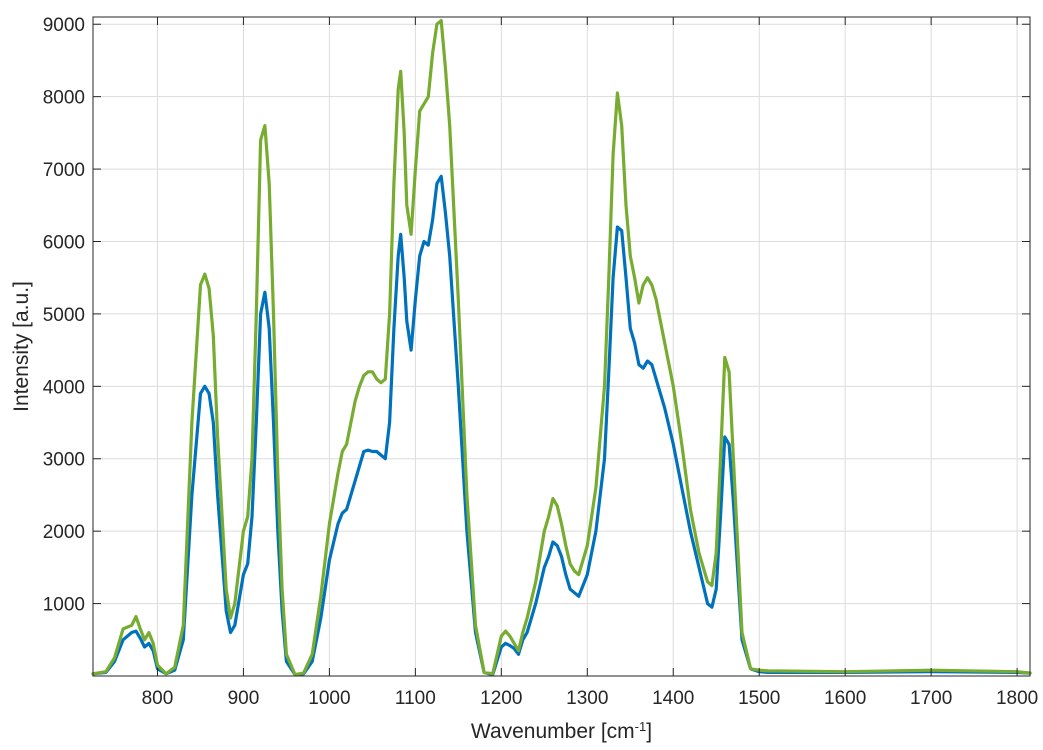 This screenshot has width=1043, height=750. Describe the element at coordinates (64, 532) in the screenshot. I see `y-tick-label: 2000` at that location.